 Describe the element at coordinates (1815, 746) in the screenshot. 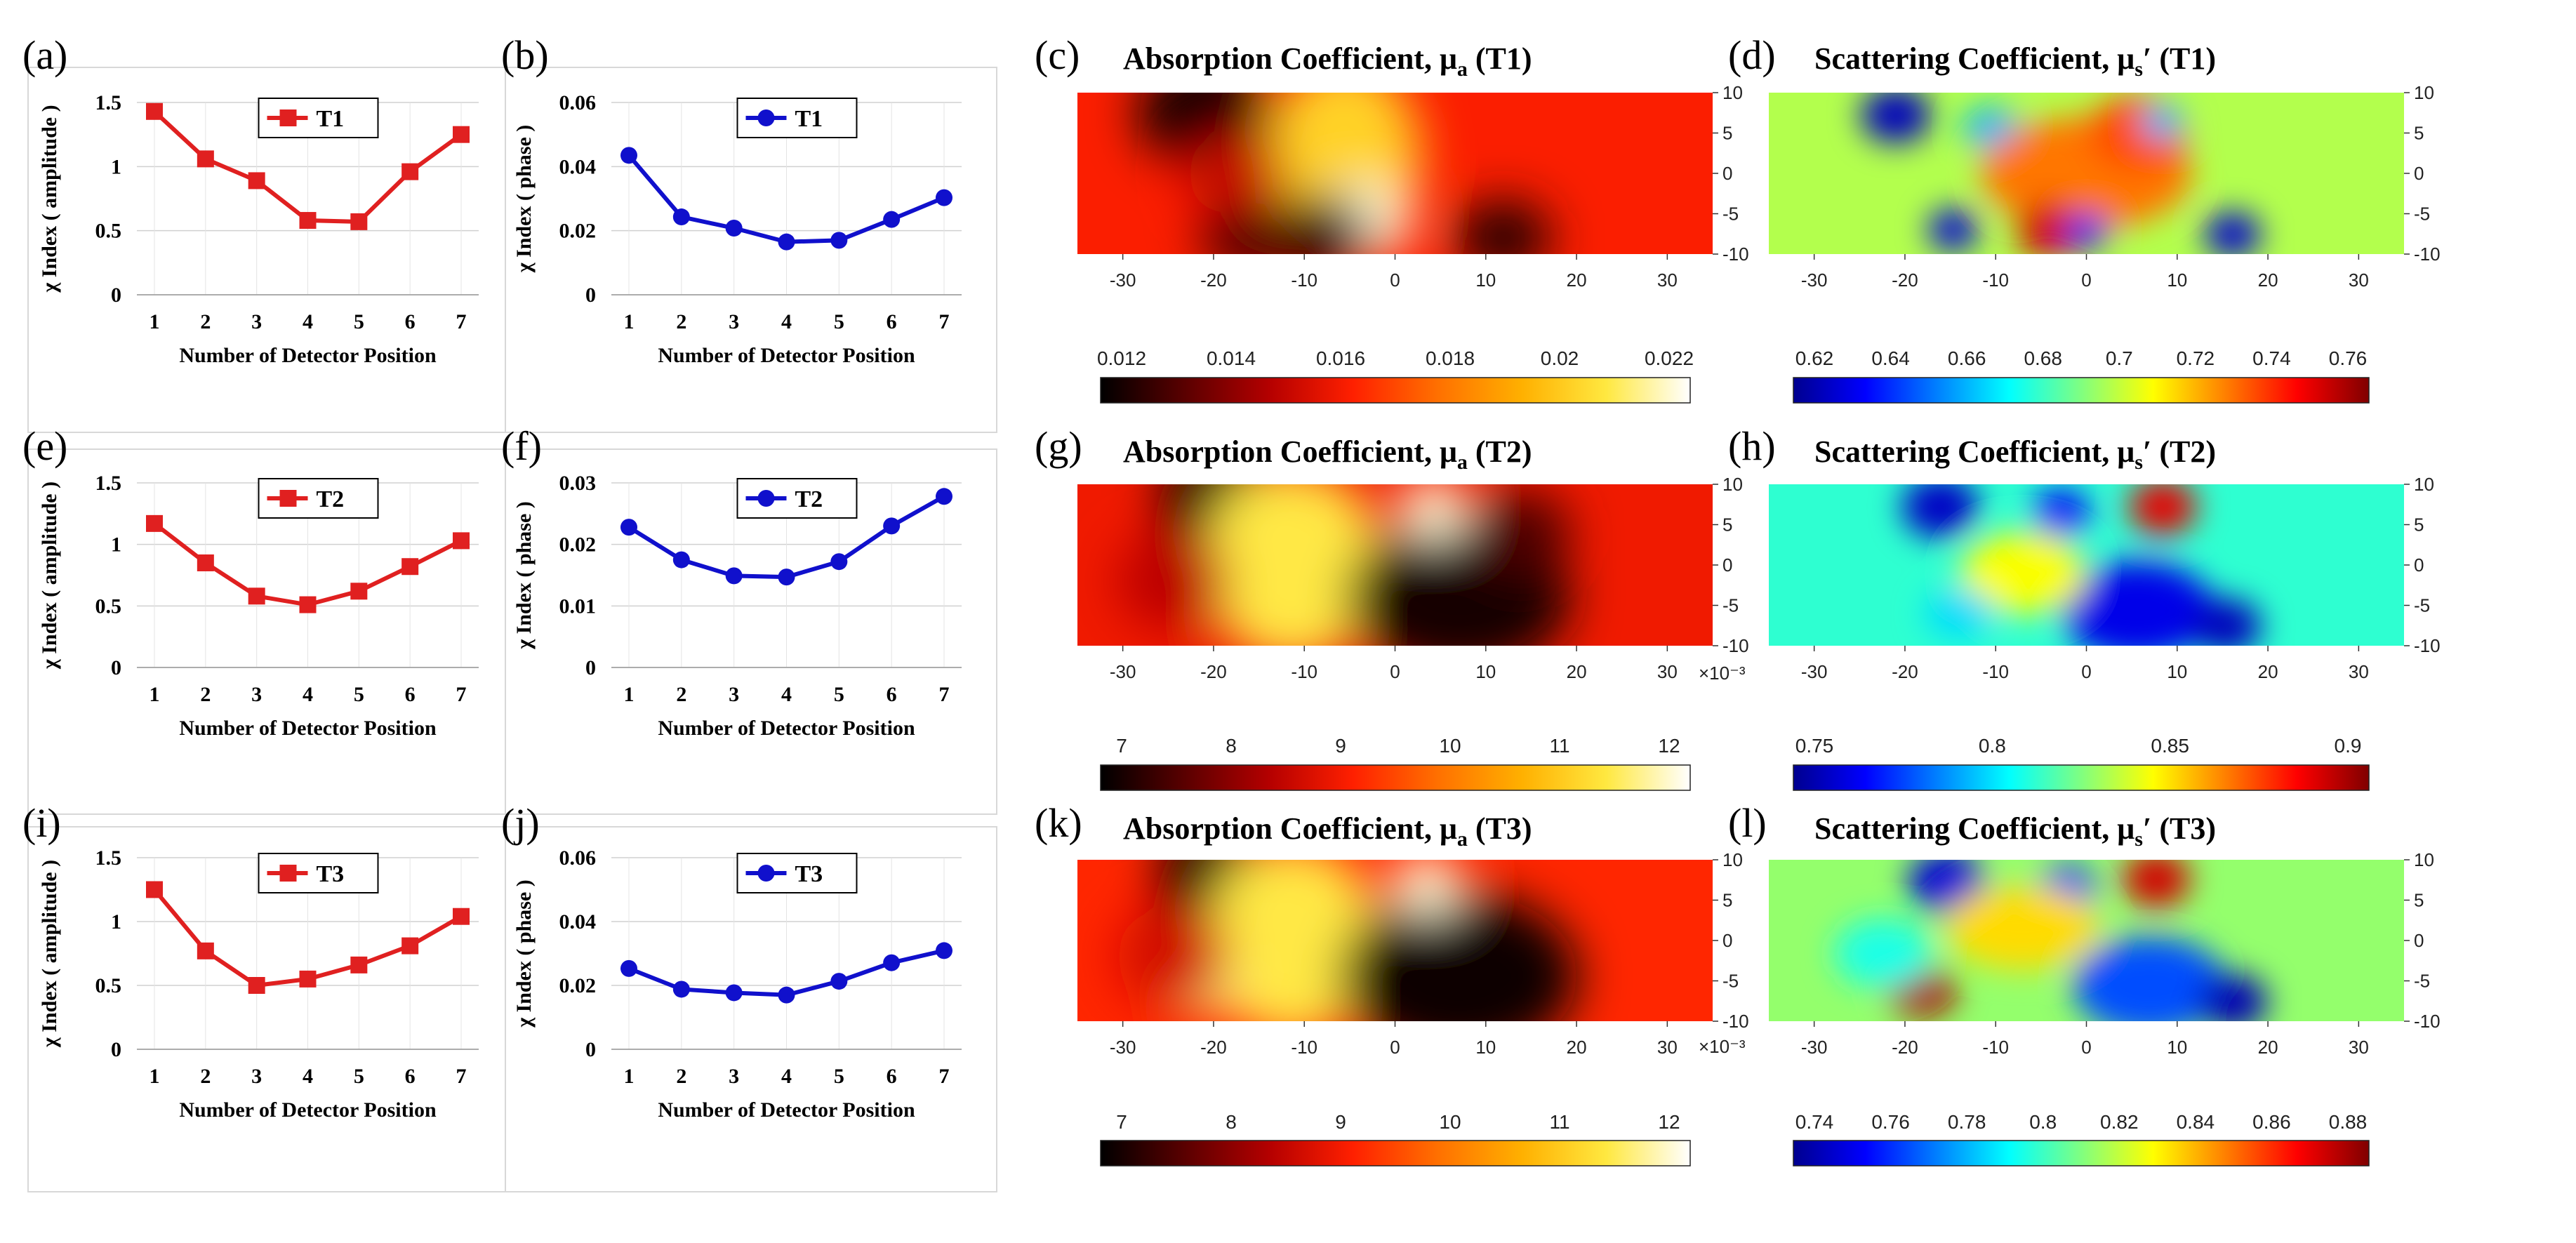

I see `colorbar-tick-label: 0.75` at that location.